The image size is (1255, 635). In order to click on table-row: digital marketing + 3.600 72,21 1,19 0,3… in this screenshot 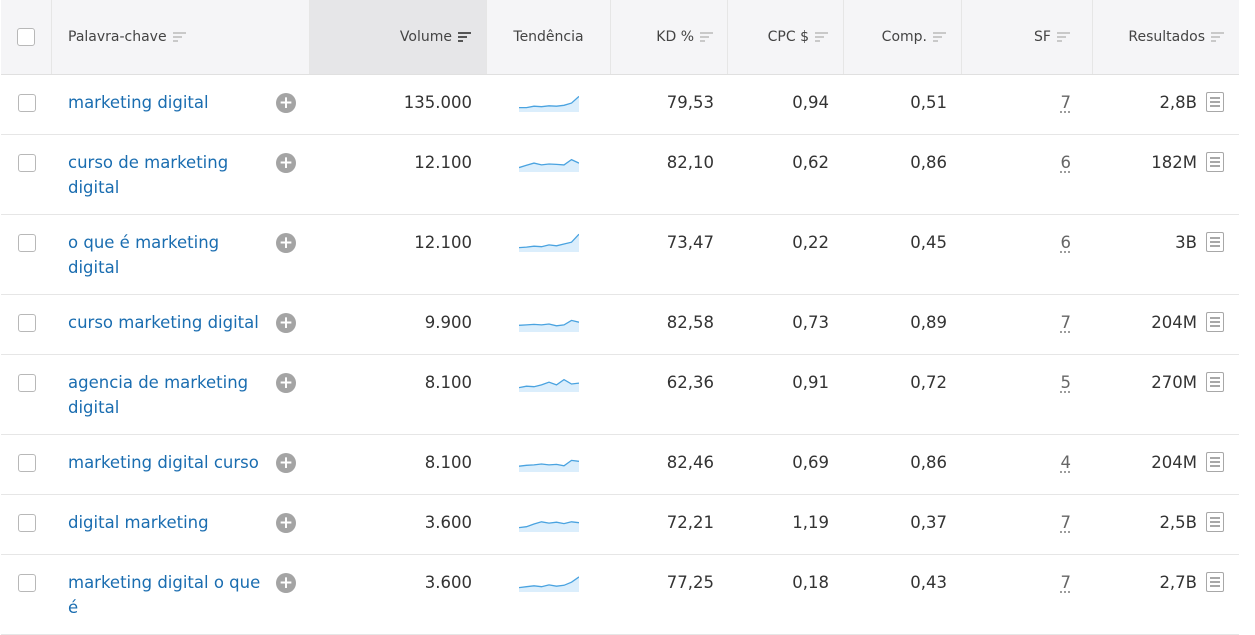, I will do `click(620, 525)`.